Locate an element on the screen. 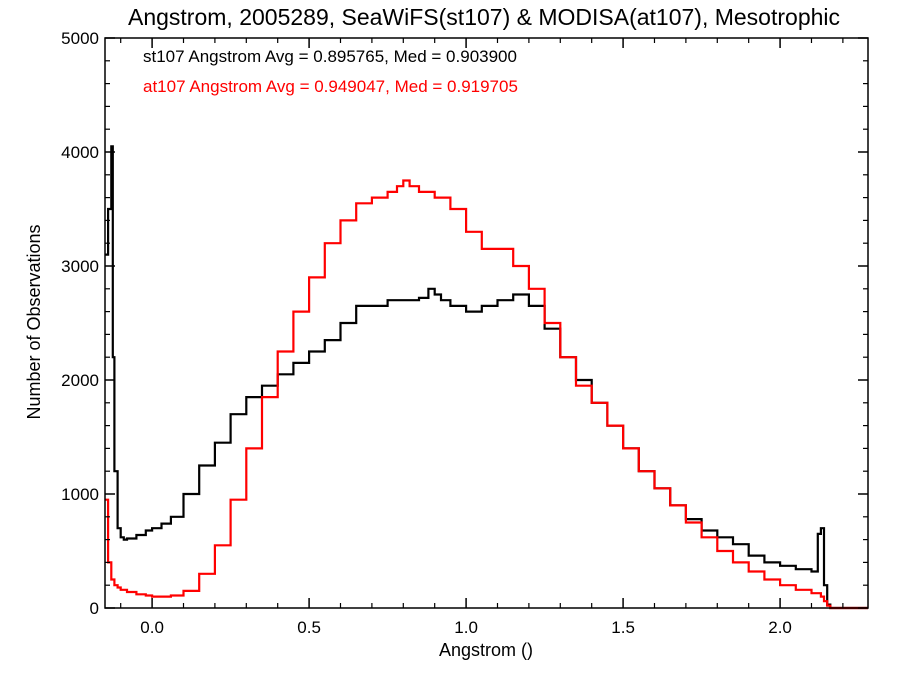  y-axis-label: Number of Observations is located at coordinates (34, 321).